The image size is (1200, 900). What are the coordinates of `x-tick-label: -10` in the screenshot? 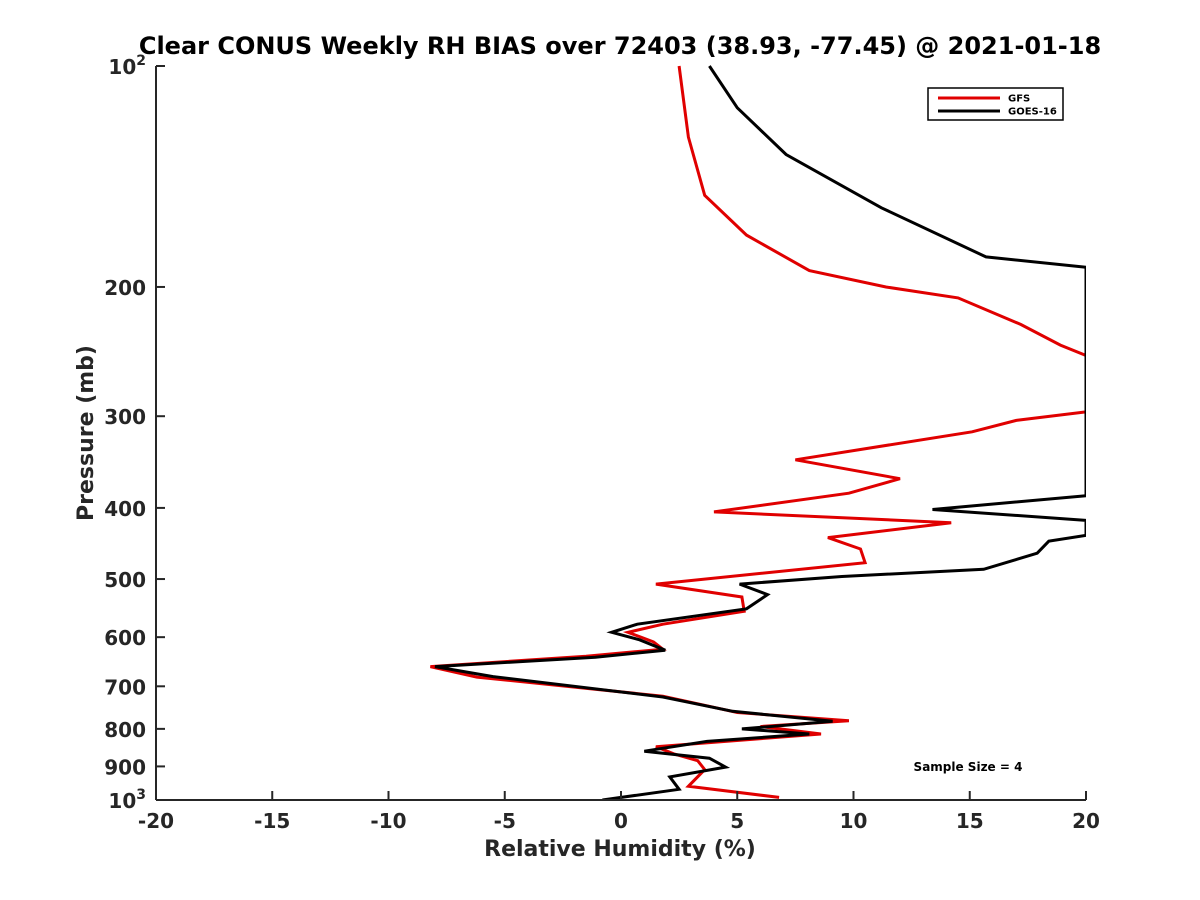 It's located at (388, 821).